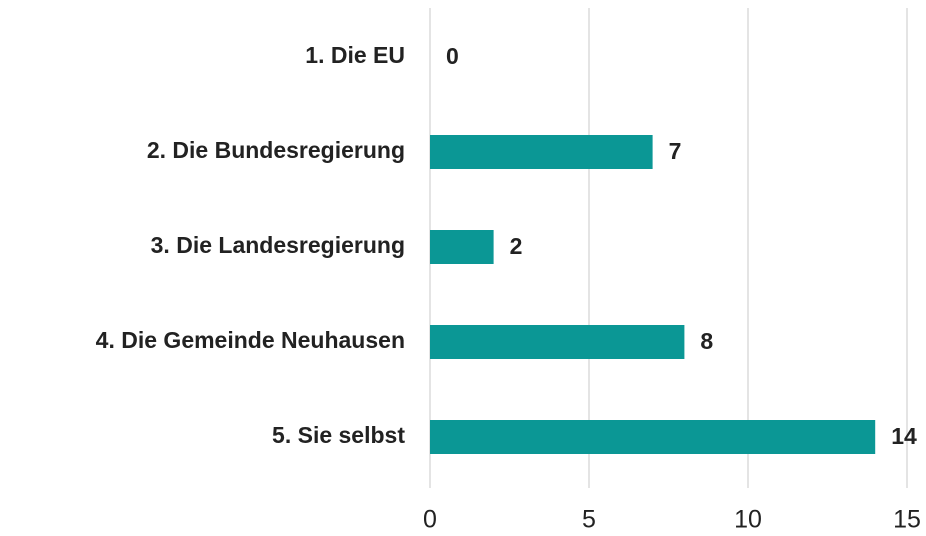 The image size is (926, 536). Describe the element at coordinates (748, 520) in the screenshot. I see `x-tick-label: 10` at that location.